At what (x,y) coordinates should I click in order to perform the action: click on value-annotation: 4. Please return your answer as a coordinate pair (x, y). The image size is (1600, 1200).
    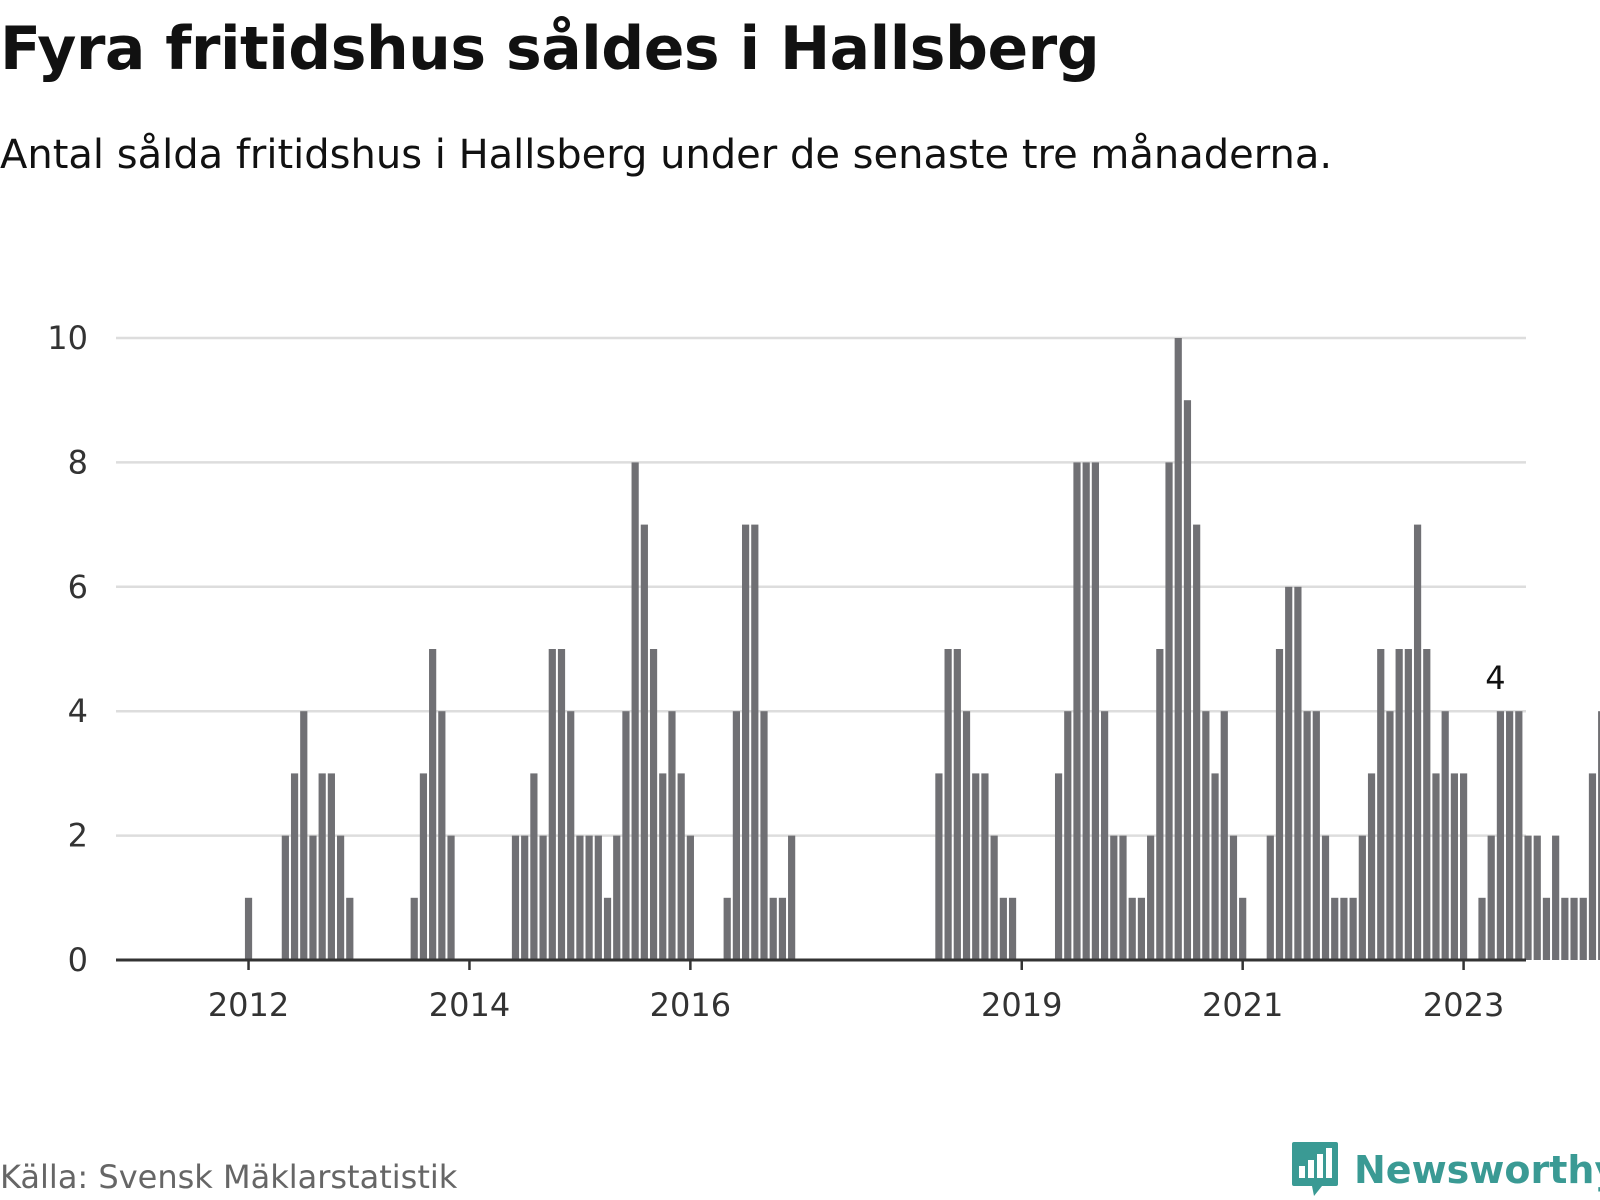
    Looking at the image, I should click on (1495, 678).